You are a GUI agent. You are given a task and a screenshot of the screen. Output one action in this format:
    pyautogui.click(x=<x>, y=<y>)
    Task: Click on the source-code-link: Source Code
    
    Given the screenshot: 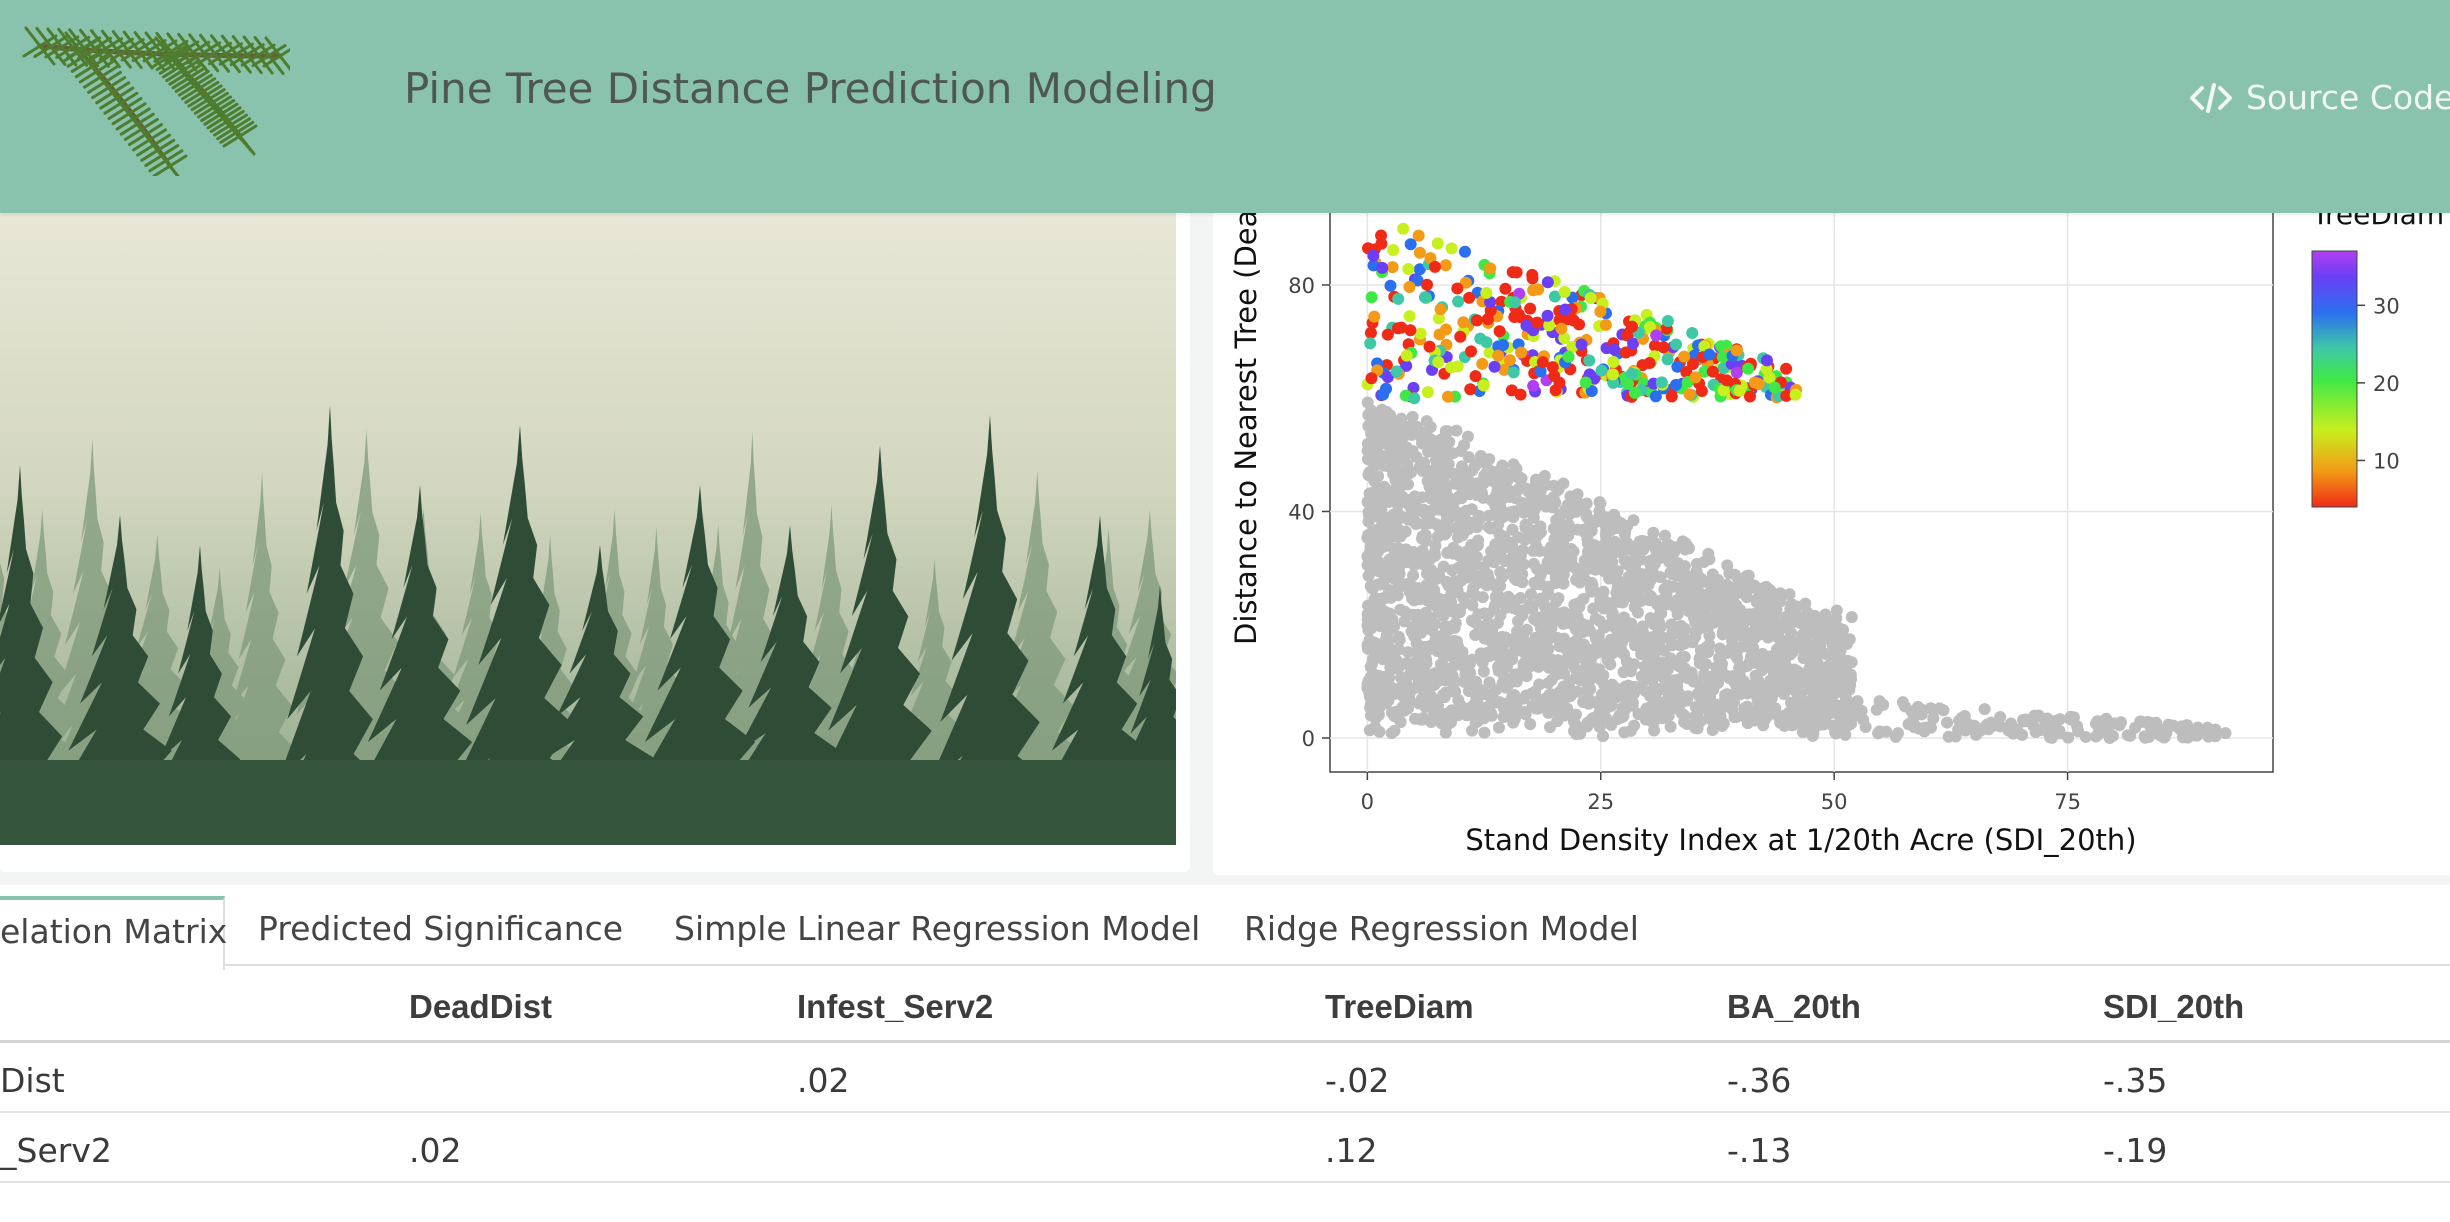 What is the action you would take?
    pyautogui.click(x=2320, y=97)
    